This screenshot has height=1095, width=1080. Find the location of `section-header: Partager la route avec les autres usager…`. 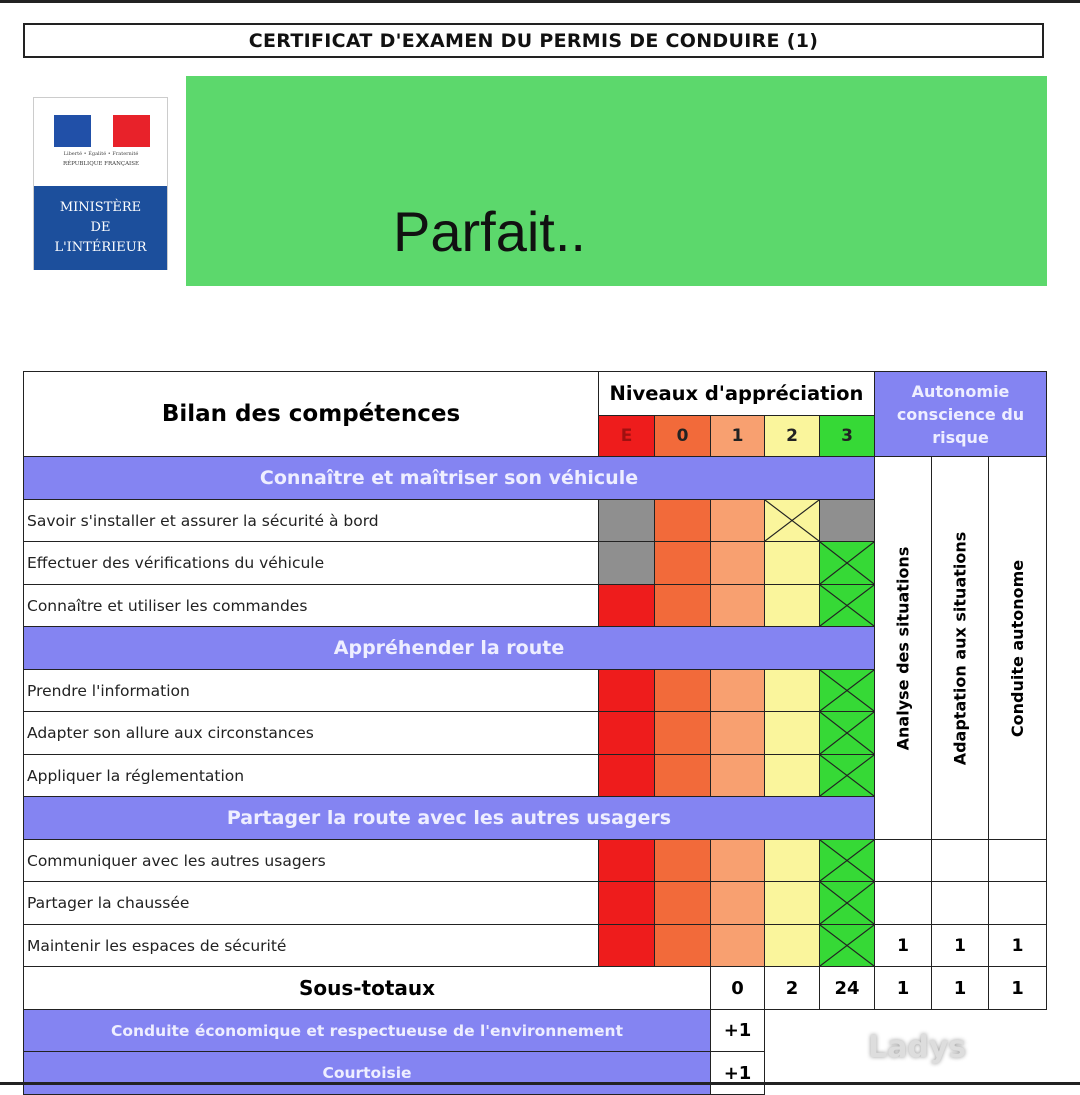

section-header: Partager la route avec les autres usager… is located at coordinates (449, 818).